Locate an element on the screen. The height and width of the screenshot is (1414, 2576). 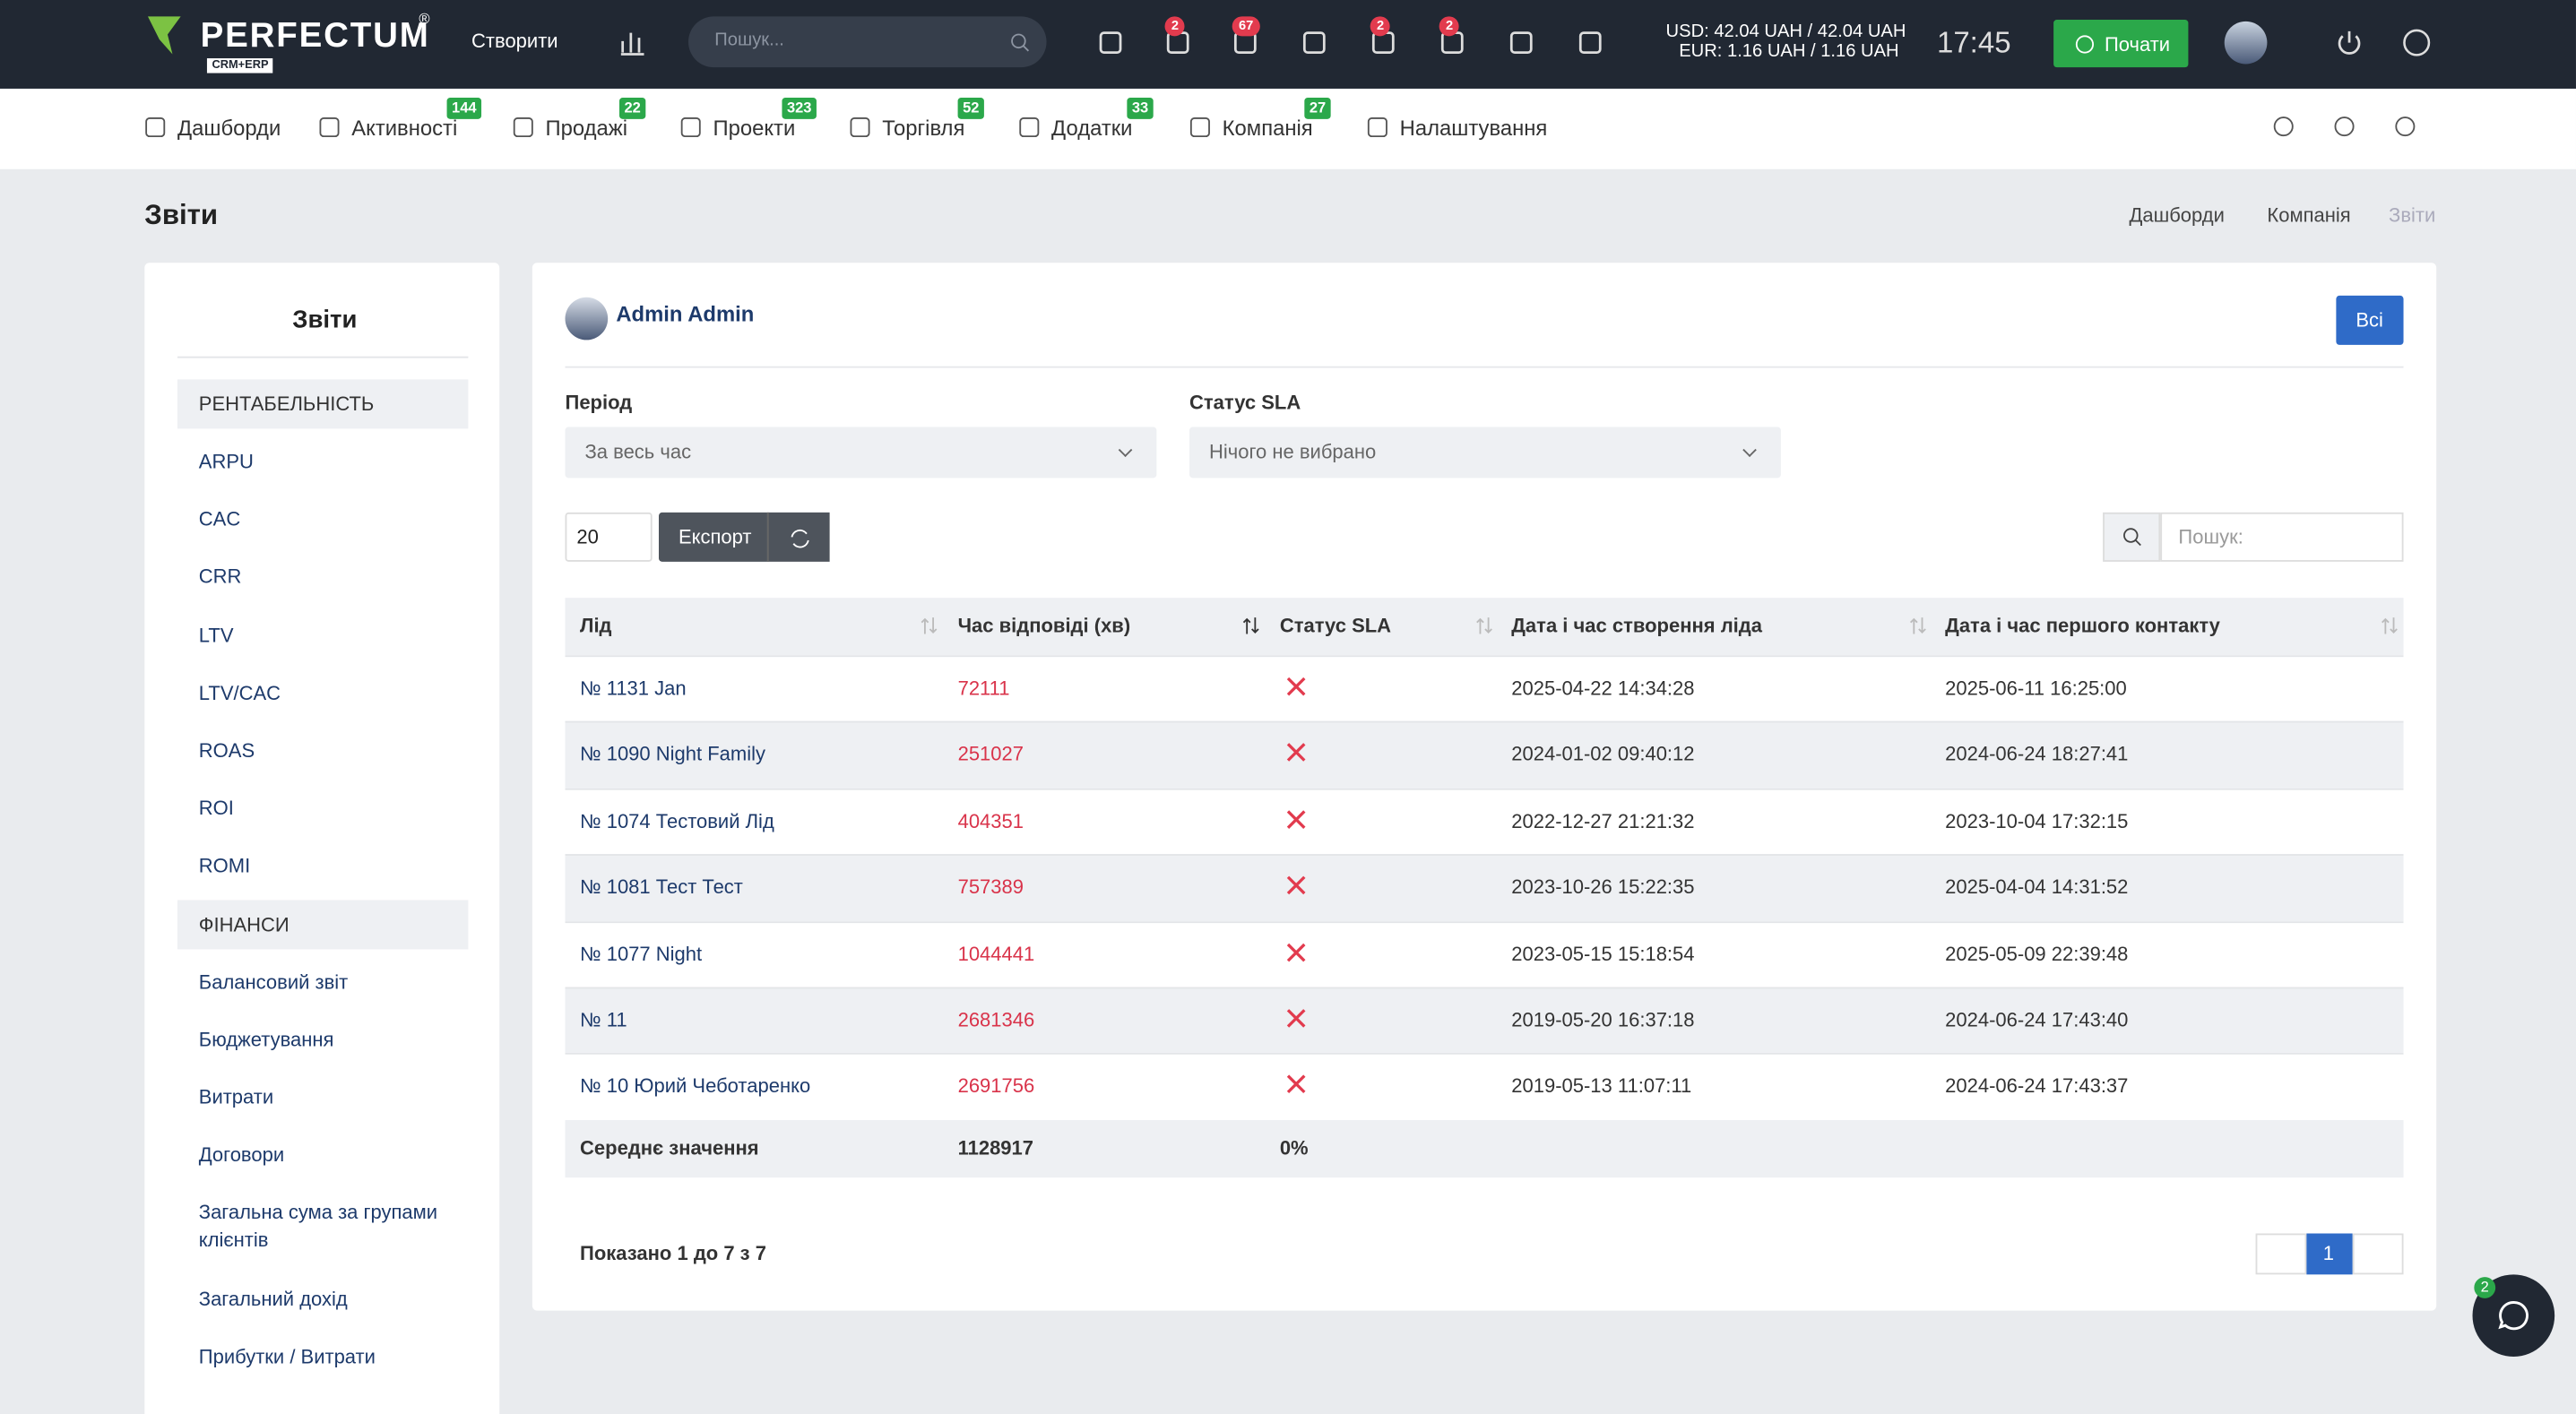
page-prev is located at coordinates (2281, 1254).